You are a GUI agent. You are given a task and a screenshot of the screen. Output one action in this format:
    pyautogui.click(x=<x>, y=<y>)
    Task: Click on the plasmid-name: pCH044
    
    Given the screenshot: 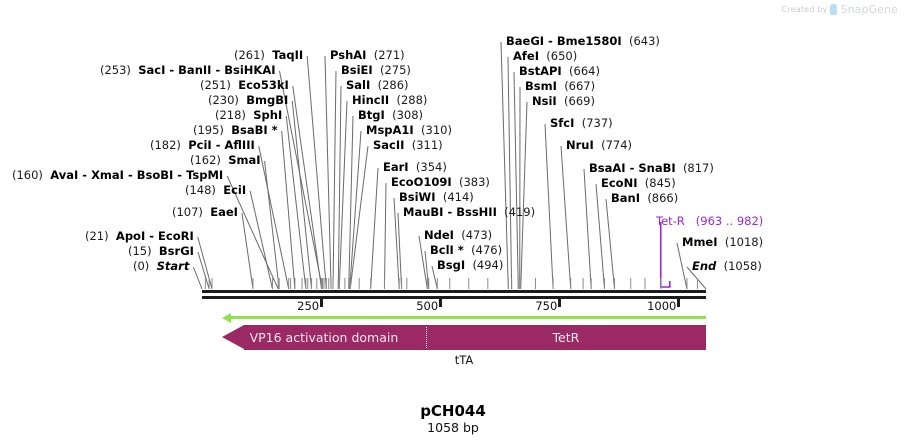 What is the action you would take?
    pyautogui.click(x=453, y=411)
    